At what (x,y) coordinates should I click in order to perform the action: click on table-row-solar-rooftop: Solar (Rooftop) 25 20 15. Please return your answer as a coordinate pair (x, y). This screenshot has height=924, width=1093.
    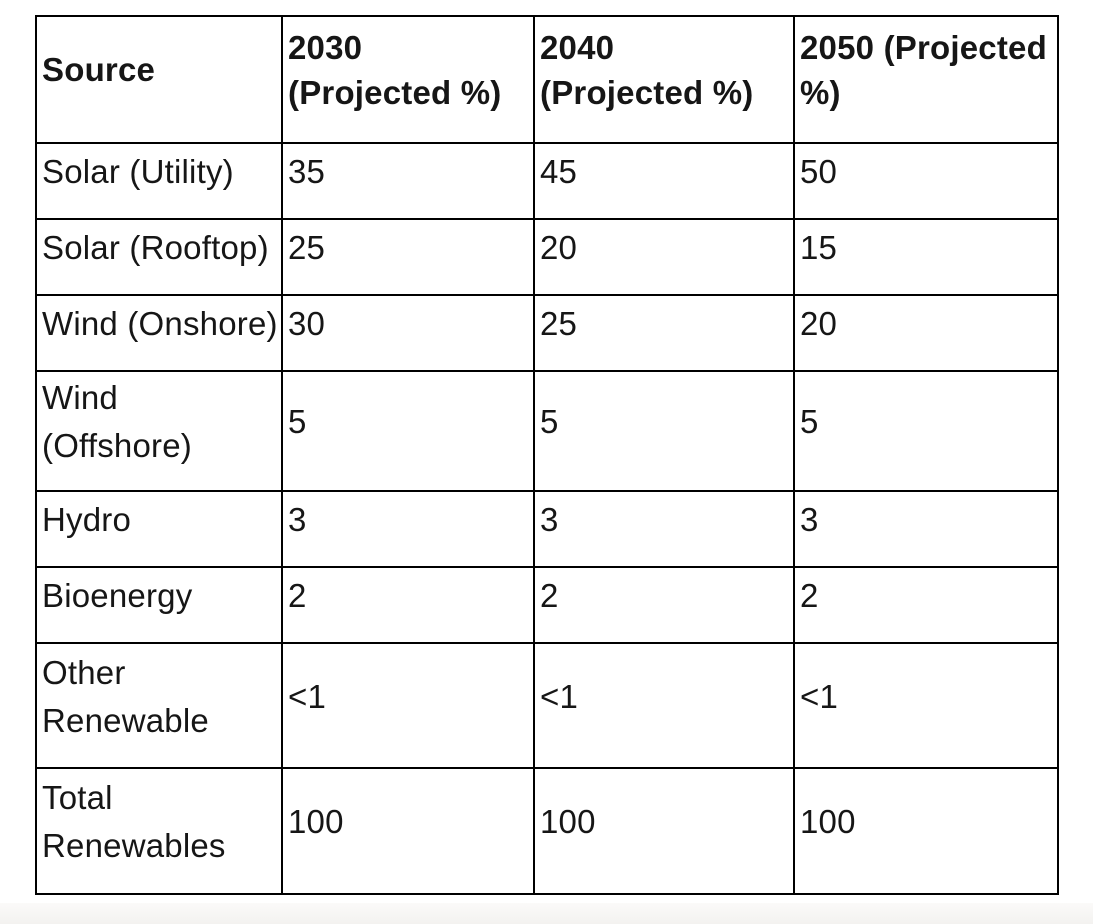
    Looking at the image, I should click on (547, 257).